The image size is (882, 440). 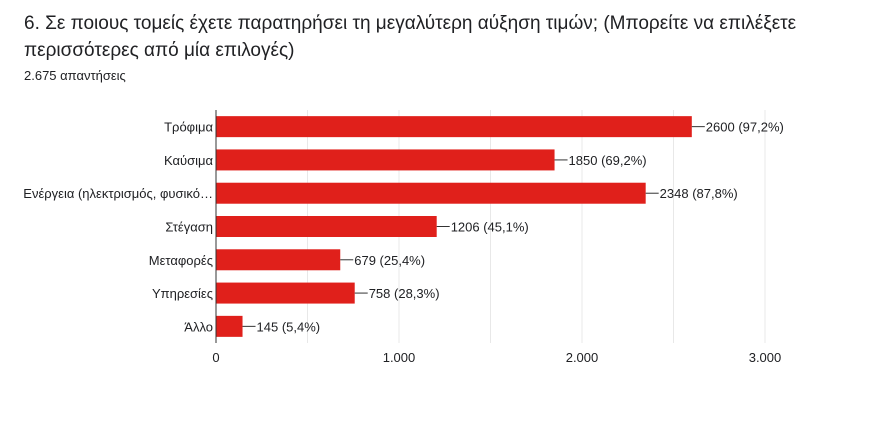 What do you see at coordinates (404, 293) in the screenshot?
I see `data-label-5: 758 (28,3%)` at bounding box center [404, 293].